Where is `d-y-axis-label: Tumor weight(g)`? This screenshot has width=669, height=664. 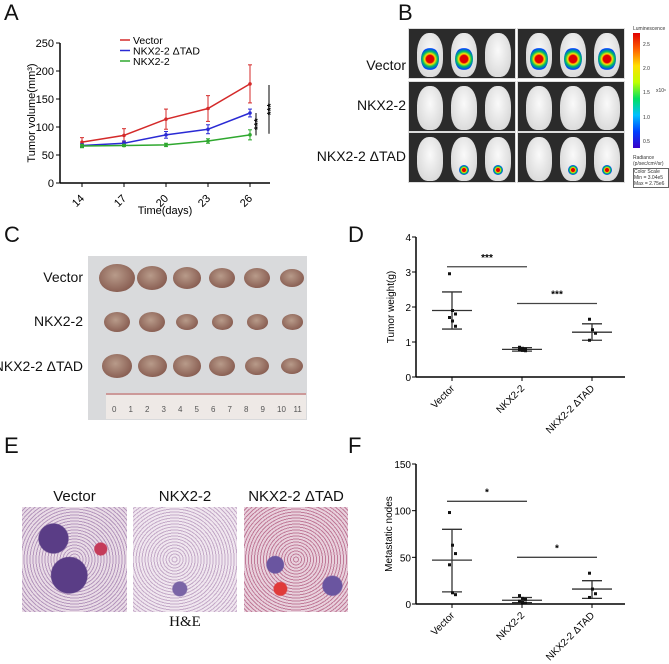
d-y-axis-label: Tumor weight(g) is located at coordinates (391, 307).